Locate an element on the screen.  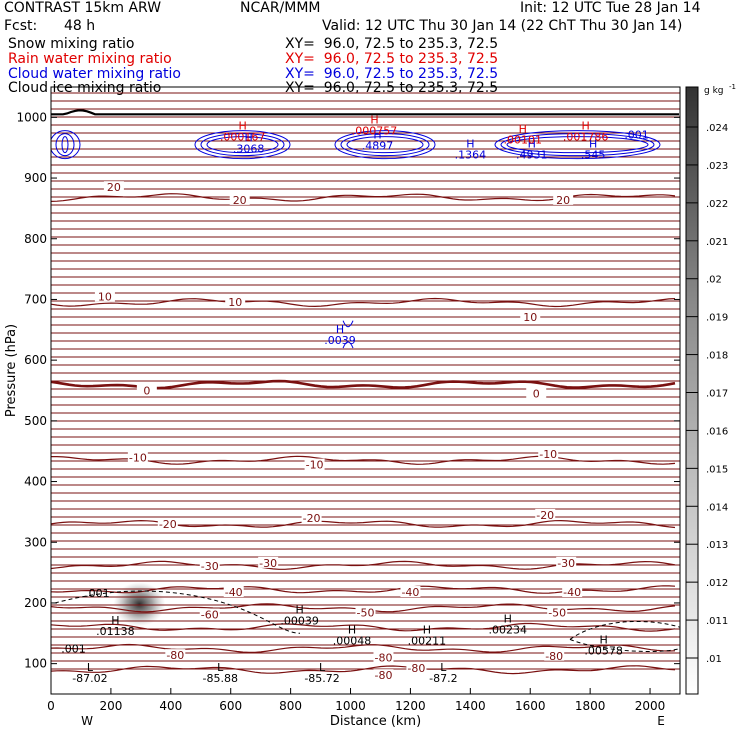
plot-title: CONTRAST 15km ARW is located at coordinates (83, 8).